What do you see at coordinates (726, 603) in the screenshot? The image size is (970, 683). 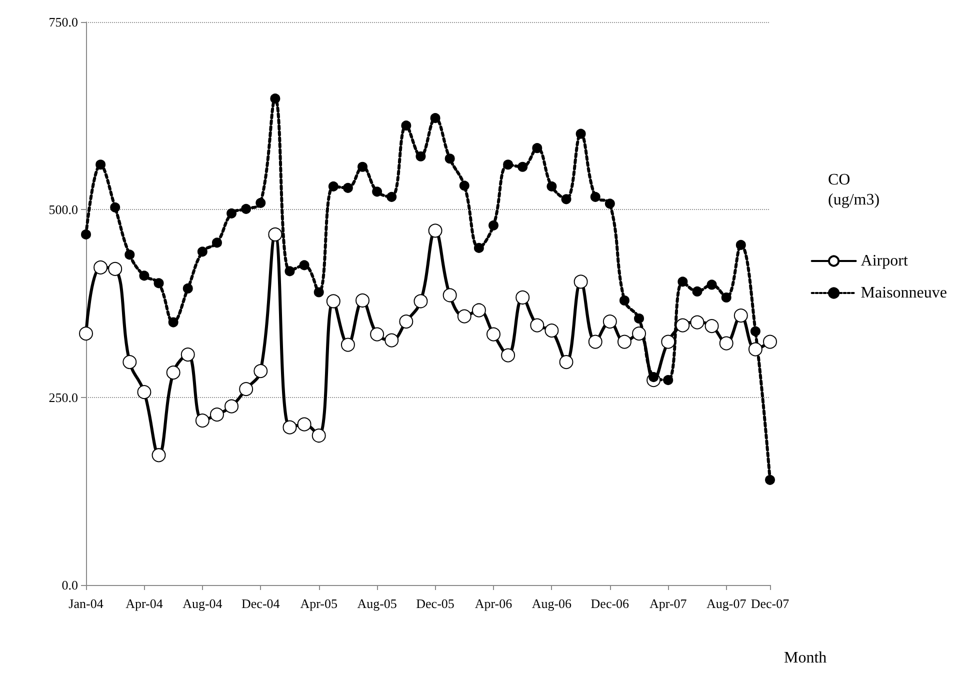 I see `x-tick-label: Aug-07` at bounding box center [726, 603].